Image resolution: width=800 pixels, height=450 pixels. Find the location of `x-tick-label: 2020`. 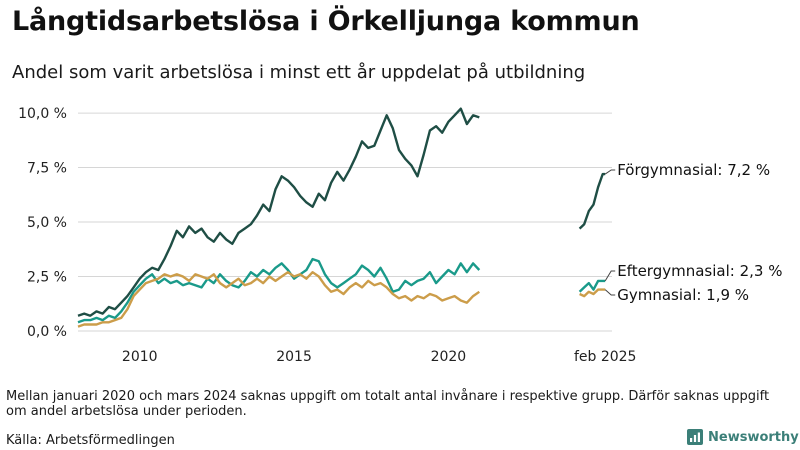

x-tick-label: 2020 is located at coordinates (449, 357).